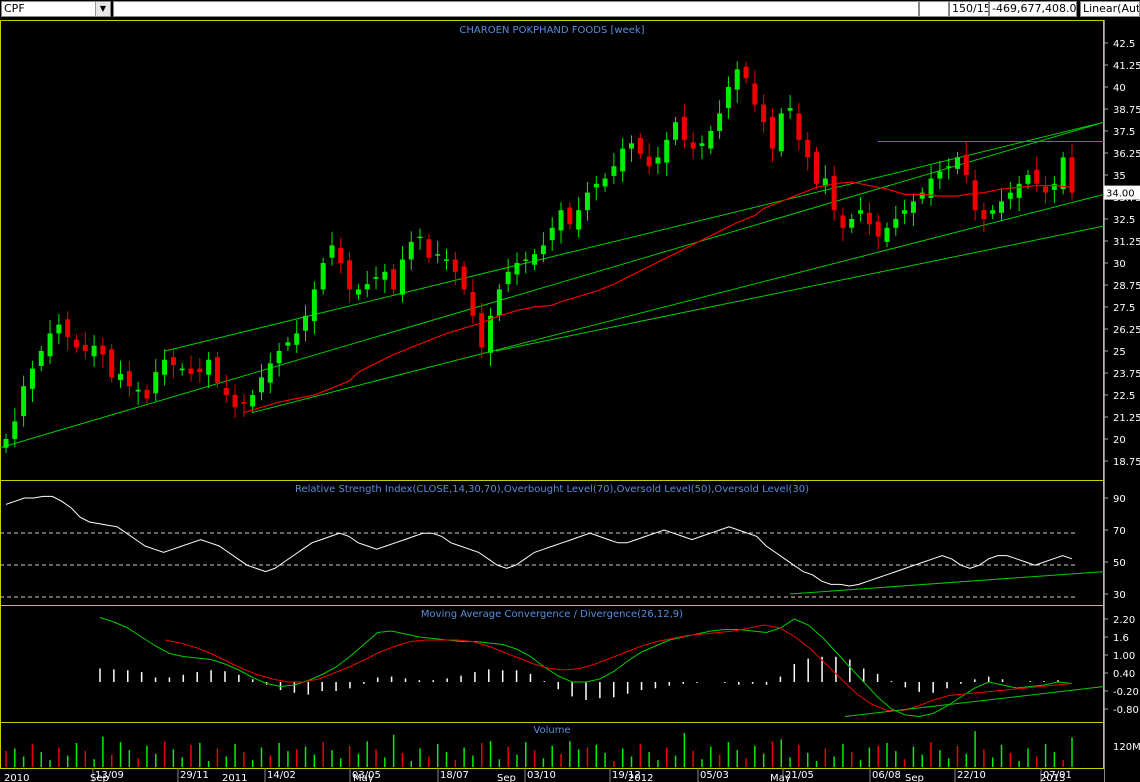 This screenshot has width=1140, height=782. I want to click on price-ytick-label: 37.5, so click(1124, 132).